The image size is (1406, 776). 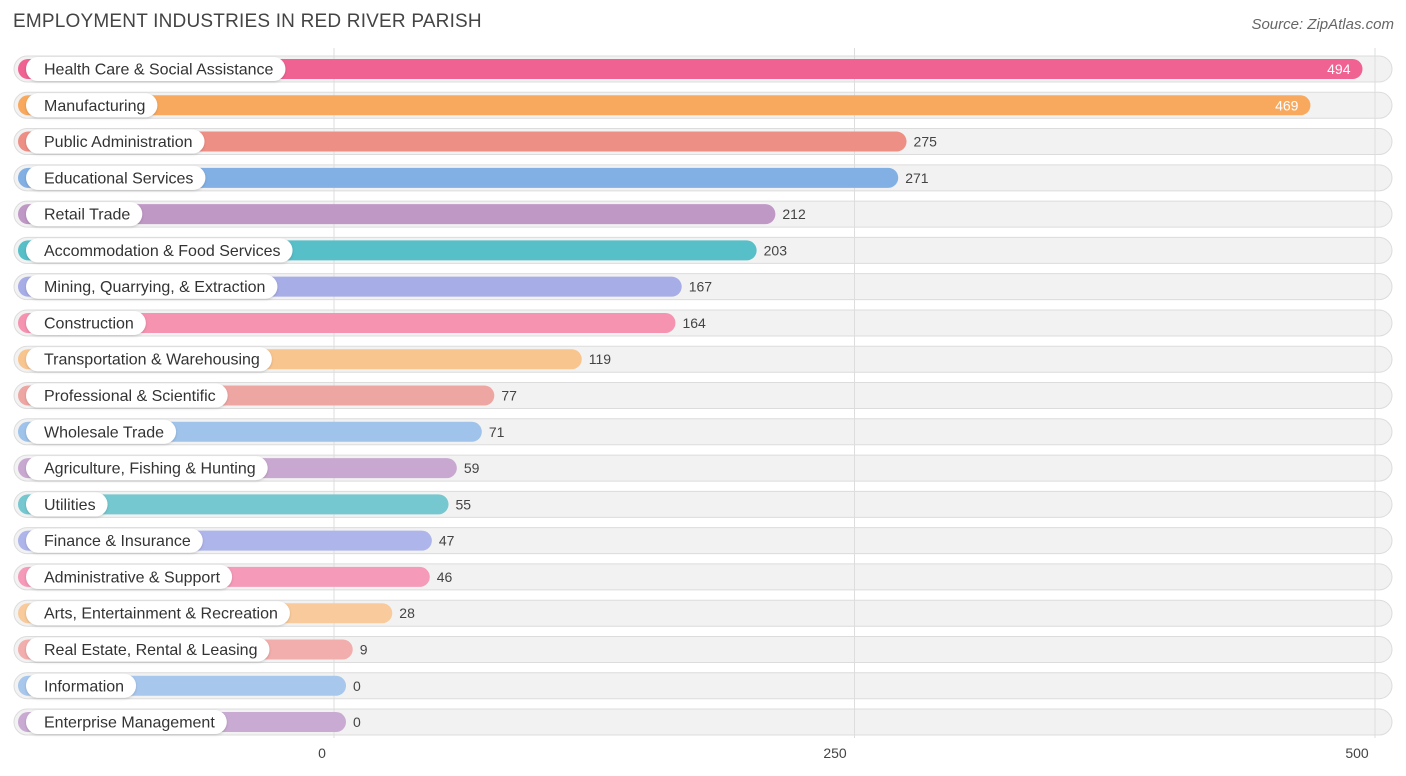 I want to click on source-label: Source: ZipAtlas.com, so click(x=1322, y=24).